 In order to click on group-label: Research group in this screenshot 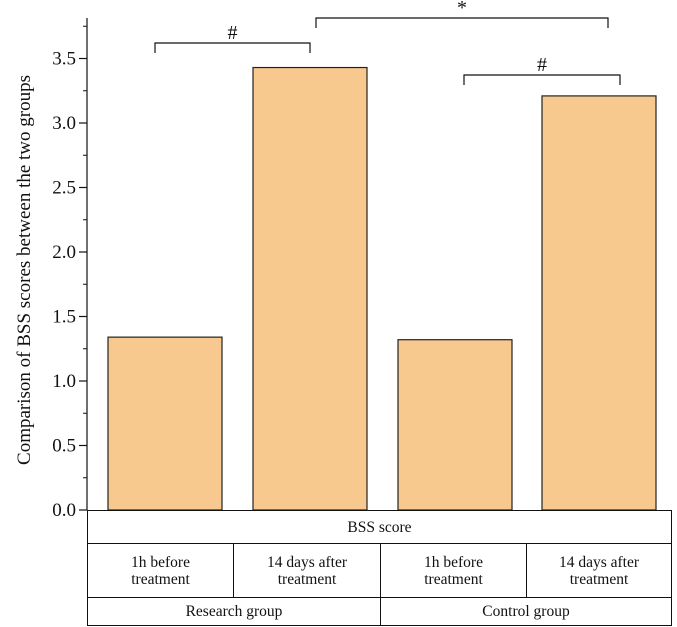, I will do `click(234, 611)`.